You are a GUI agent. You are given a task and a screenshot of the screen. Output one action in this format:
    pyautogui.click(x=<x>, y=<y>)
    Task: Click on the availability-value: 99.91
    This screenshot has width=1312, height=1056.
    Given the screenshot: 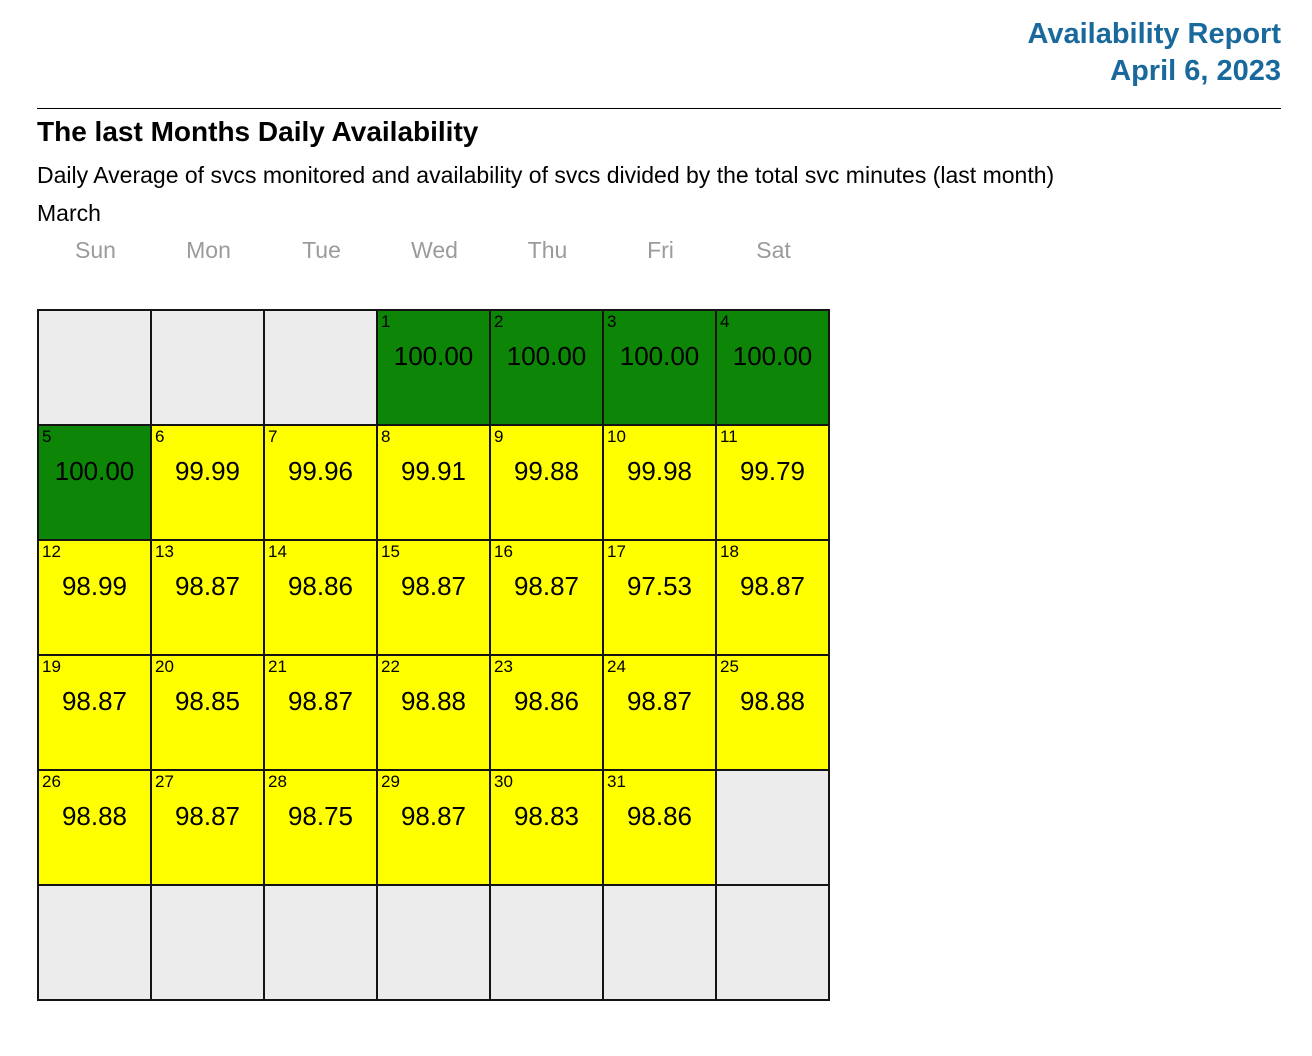 What is the action you would take?
    pyautogui.click(x=433, y=471)
    